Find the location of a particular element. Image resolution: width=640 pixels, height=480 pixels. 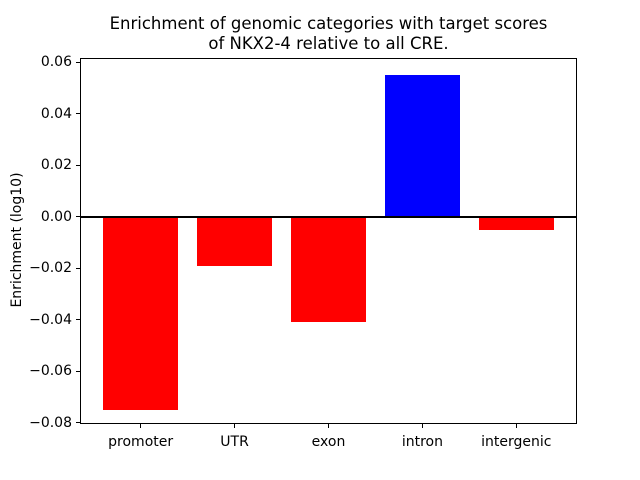

x-tick-label: UTR is located at coordinates (234, 442).